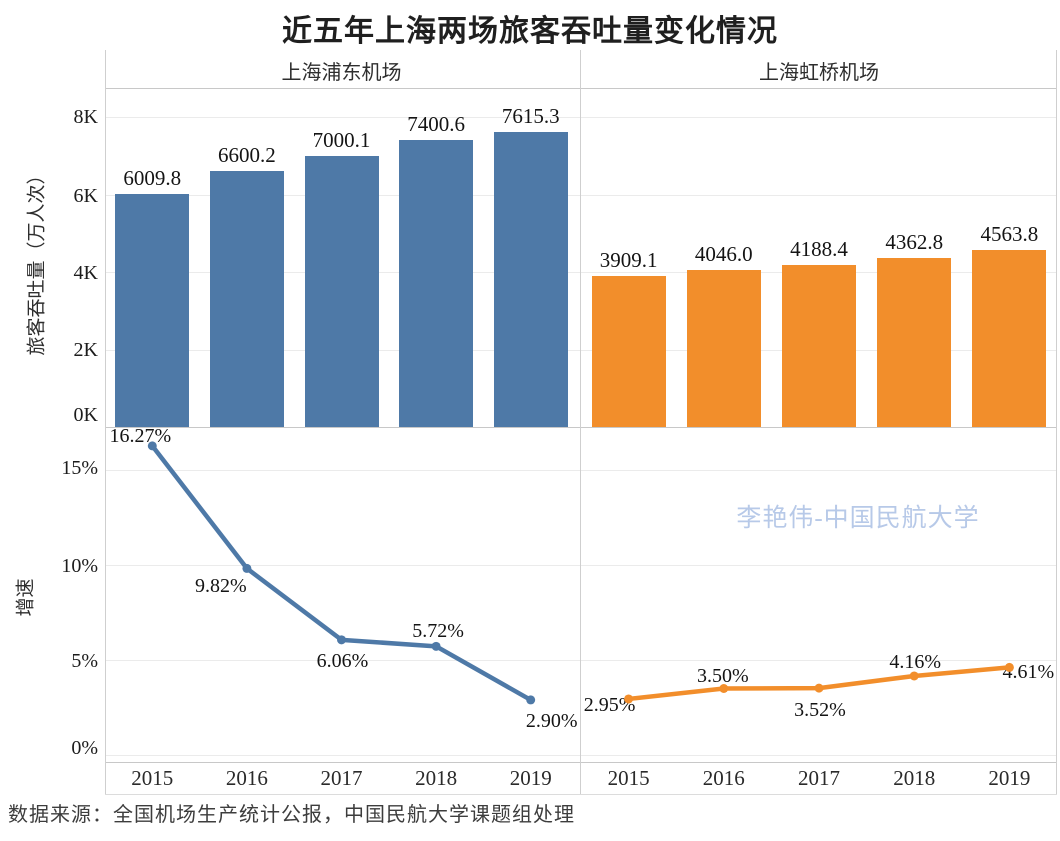 The image size is (1060, 841). What do you see at coordinates (26, 597) in the screenshot?
I see `y-axis-title-growth: 增速` at bounding box center [26, 597].